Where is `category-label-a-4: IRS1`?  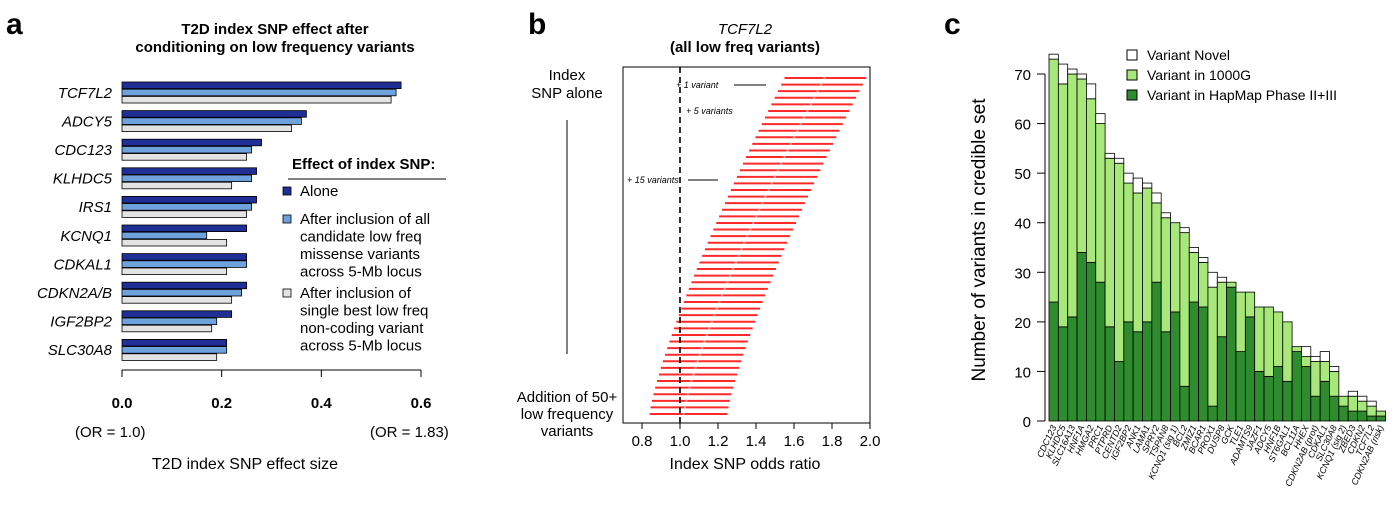
category-label-a-4: IRS1 is located at coordinates (95, 207).